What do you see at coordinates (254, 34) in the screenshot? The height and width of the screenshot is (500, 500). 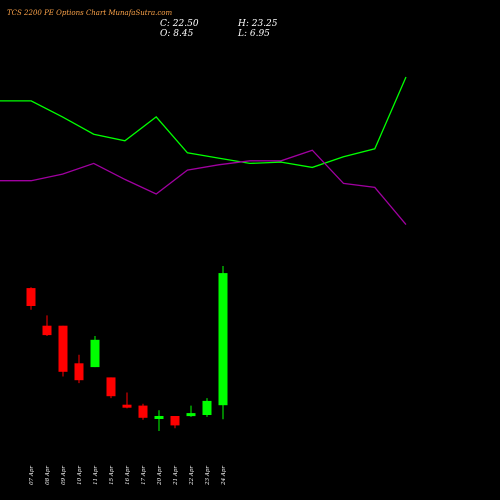 I see `low-value: L: 6.95` at bounding box center [254, 34].